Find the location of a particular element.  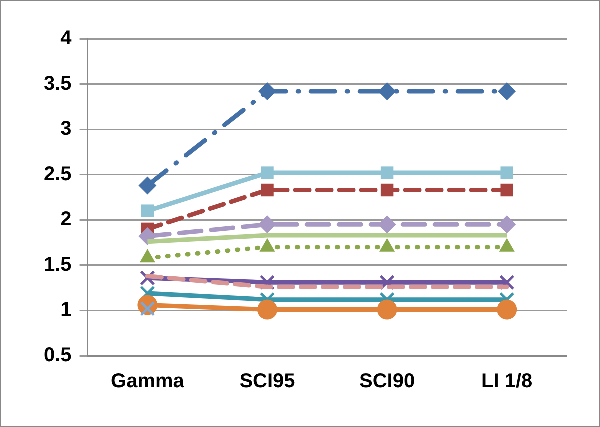

y-tick-label: 3.5 is located at coordinates (58, 83).